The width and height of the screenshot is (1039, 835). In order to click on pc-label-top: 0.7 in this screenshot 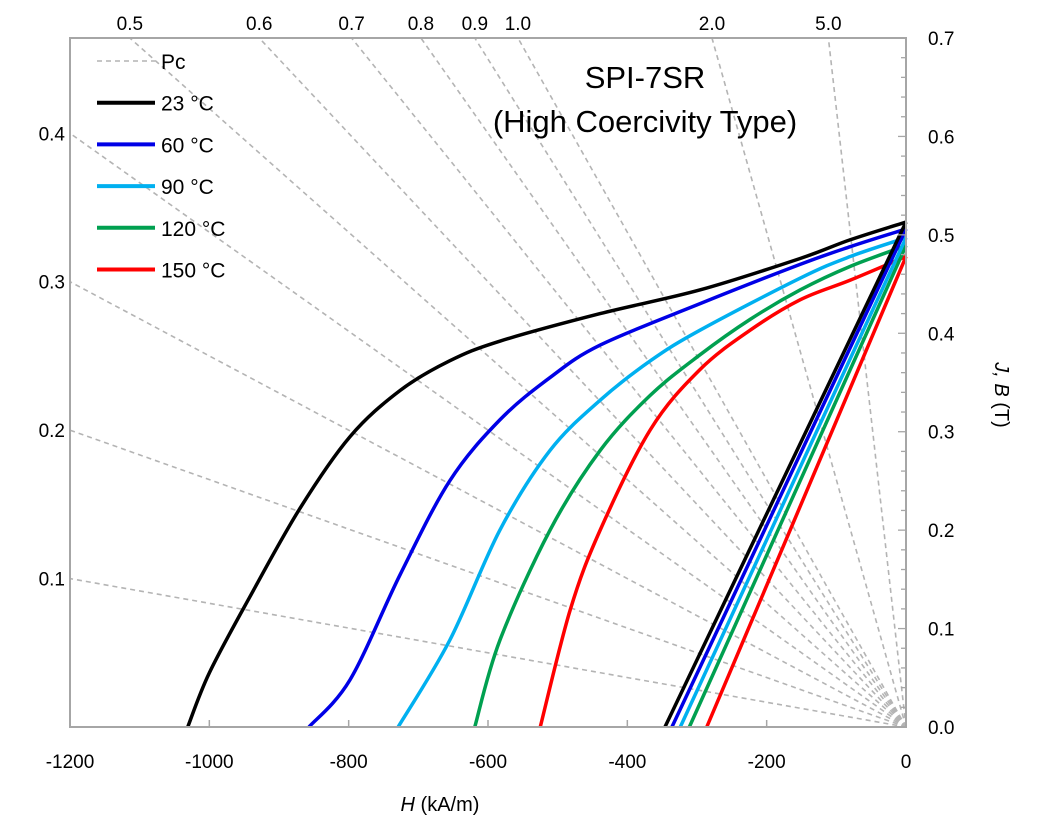, I will do `click(351, 24)`.